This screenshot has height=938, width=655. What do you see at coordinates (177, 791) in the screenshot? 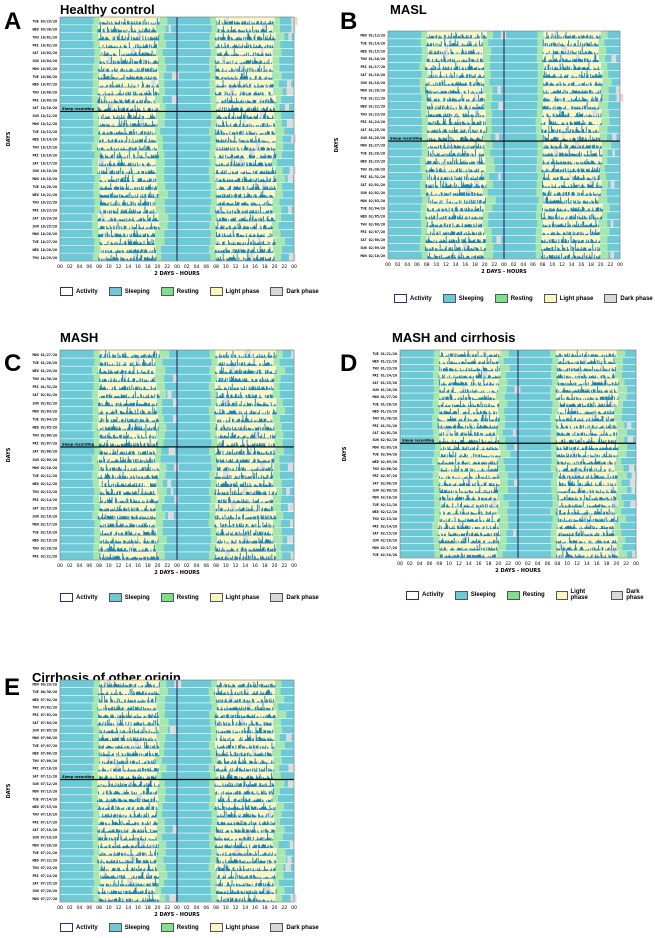
I see `day-row` at bounding box center [177, 791].